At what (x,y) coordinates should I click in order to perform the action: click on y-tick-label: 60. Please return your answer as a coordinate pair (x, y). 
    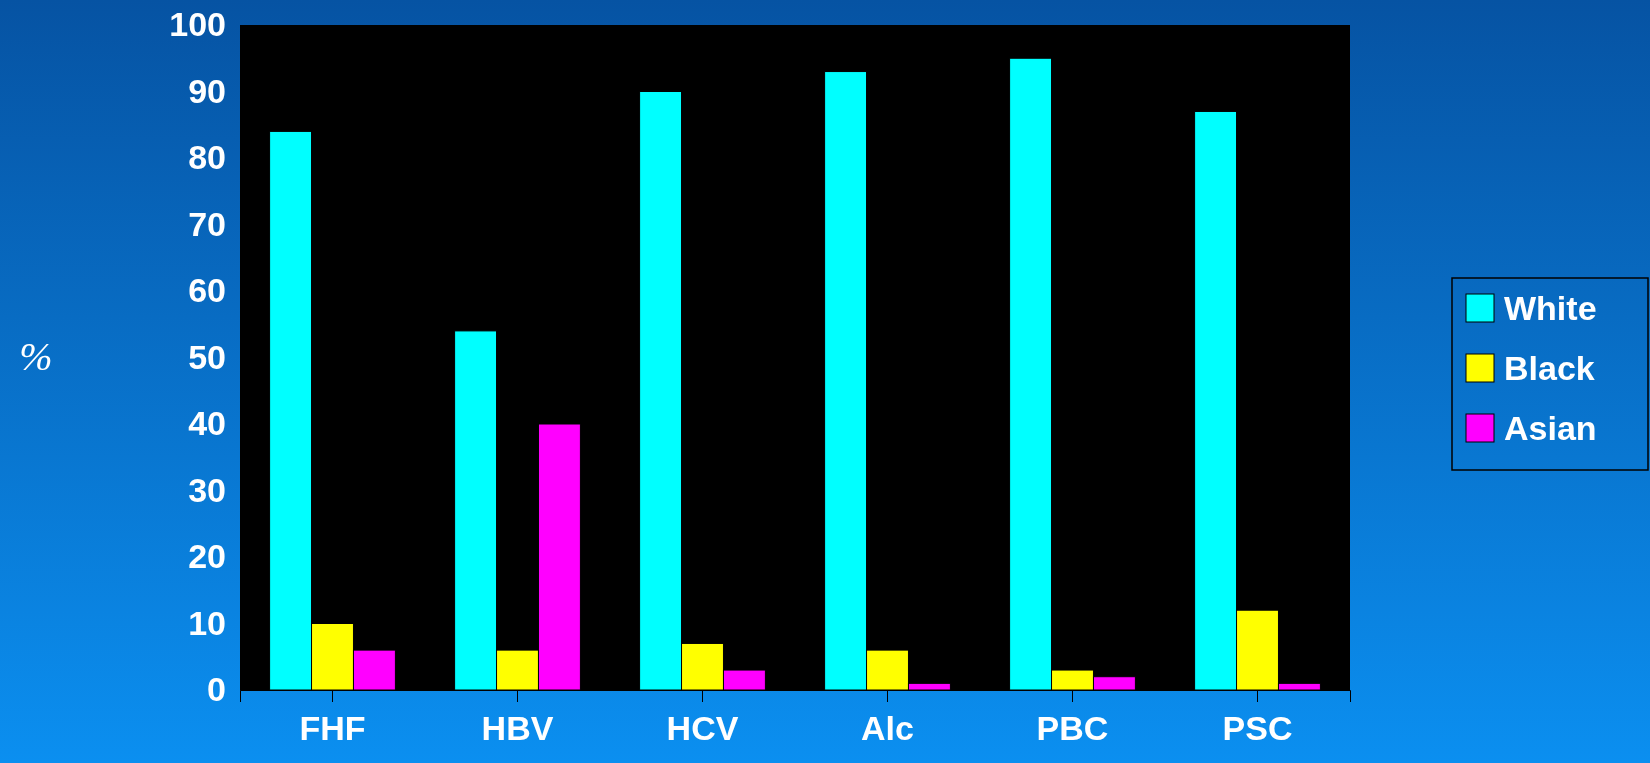
    Looking at the image, I should click on (207, 290).